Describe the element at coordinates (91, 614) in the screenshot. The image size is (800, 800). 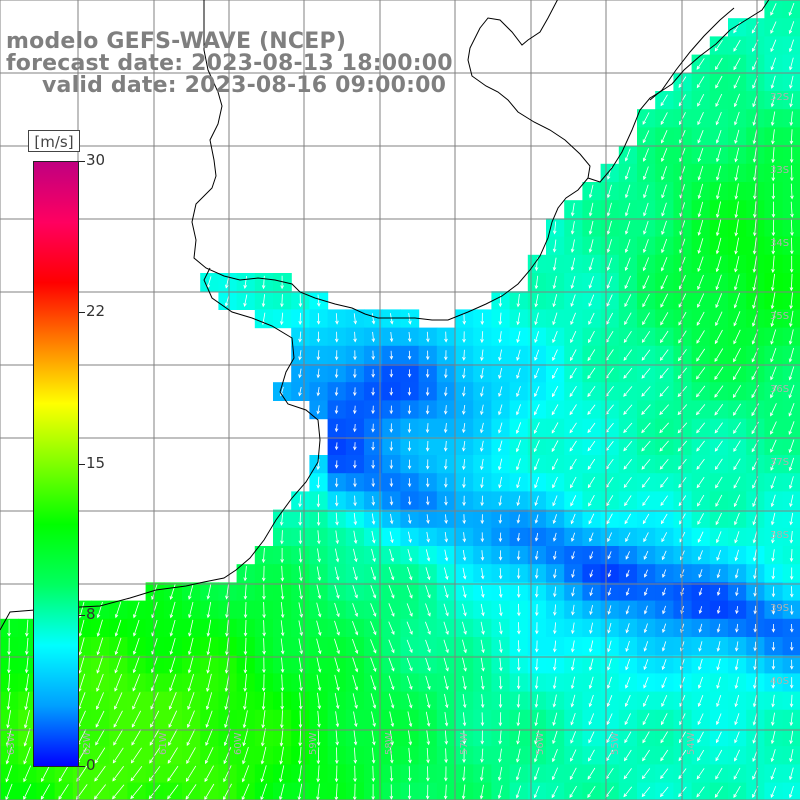
I see `colorbar-label-8: 8` at that location.